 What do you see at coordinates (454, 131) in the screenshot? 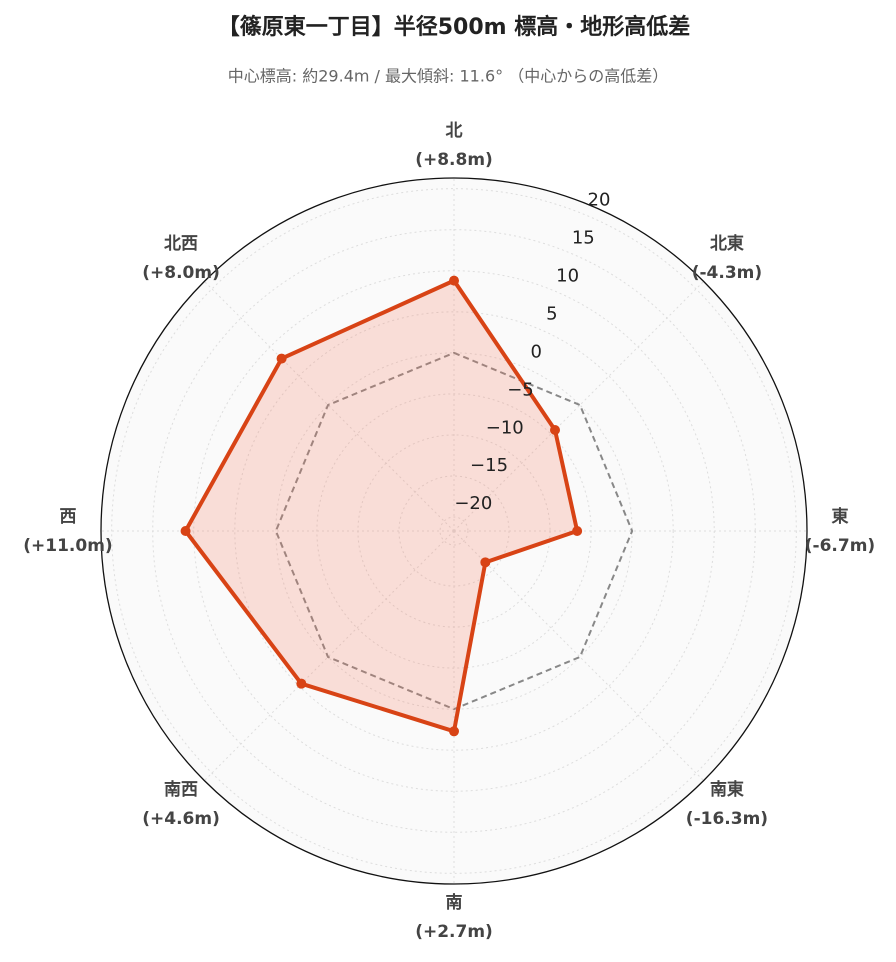
I see `category-label: 北` at bounding box center [454, 131].